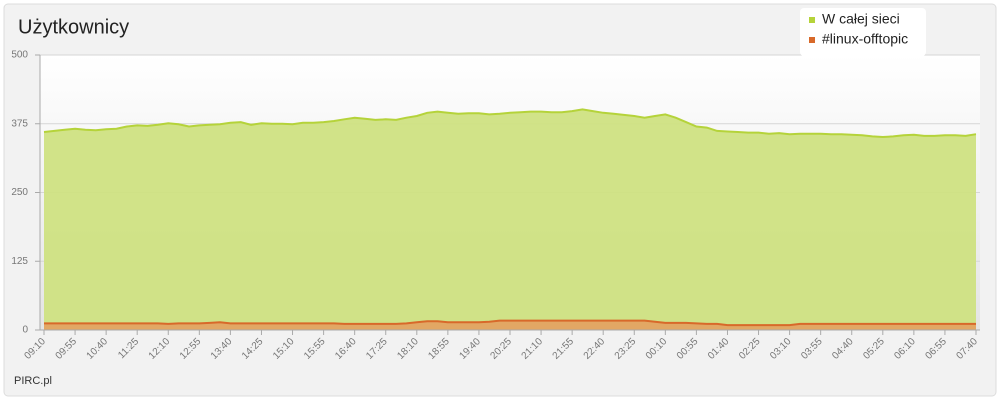 This screenshot has width=1000, height=405. Describe the element at coordinates (19, 192) in the screenshot. I see `y-tick-label: 250` at that location.